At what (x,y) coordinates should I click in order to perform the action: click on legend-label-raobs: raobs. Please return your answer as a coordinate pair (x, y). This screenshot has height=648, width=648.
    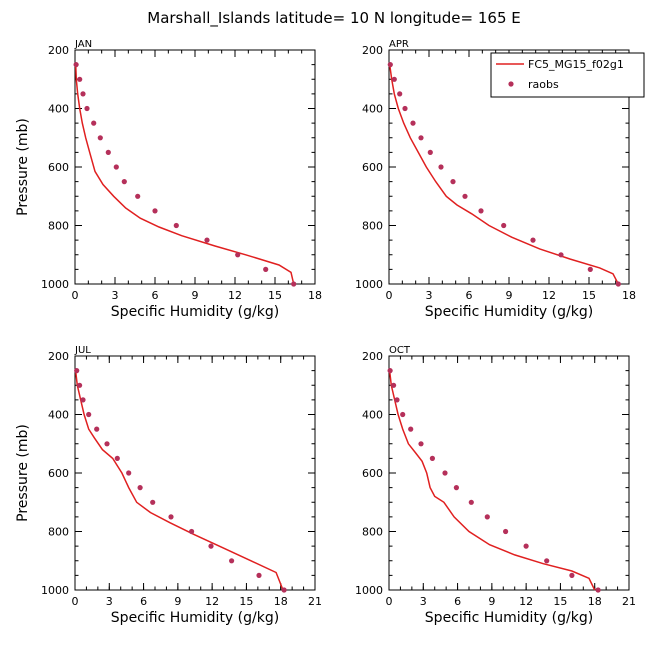
    Looking at the image, I should click on (543, 84).